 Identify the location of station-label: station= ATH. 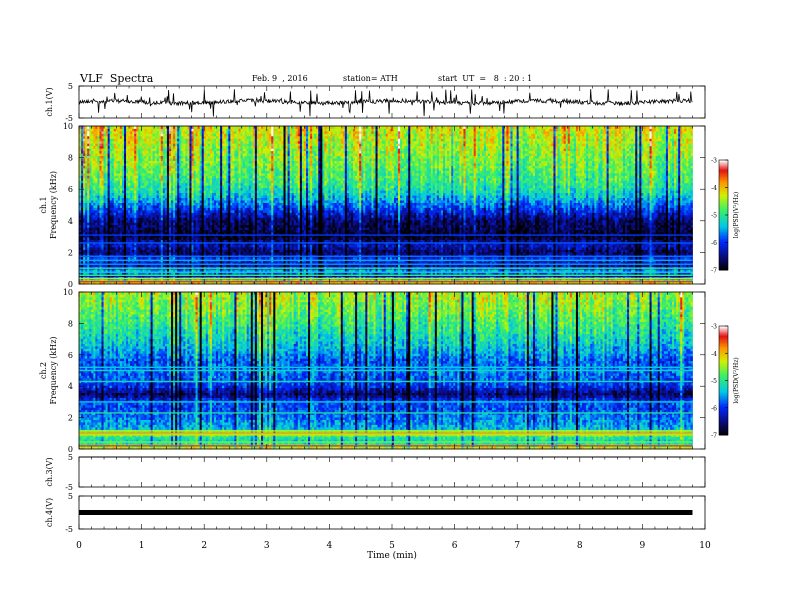
(370, 78).